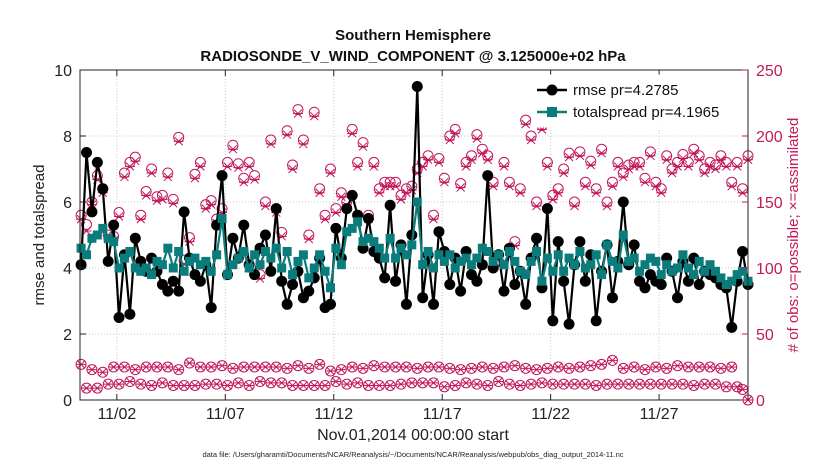  I want to click on y-left-tick-label: 6, so click(67, 203).